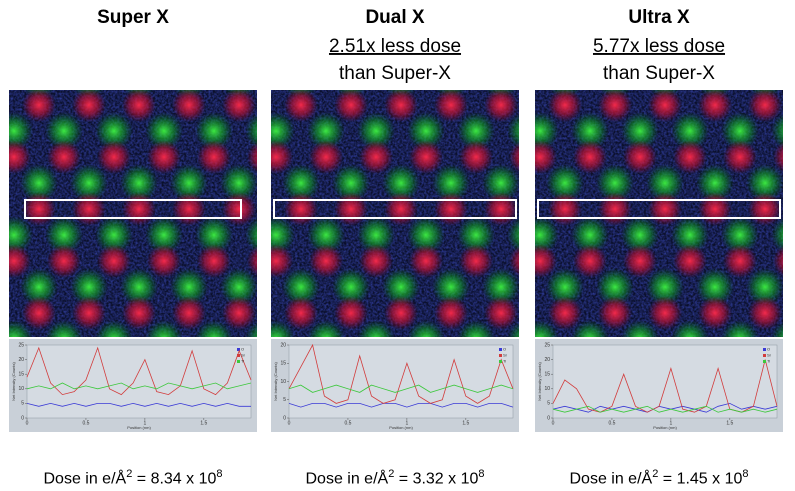 The height and width of the screenshot is (491, 795). I want to click on caption-part: = 8.34 x 10, so click(174, 479).